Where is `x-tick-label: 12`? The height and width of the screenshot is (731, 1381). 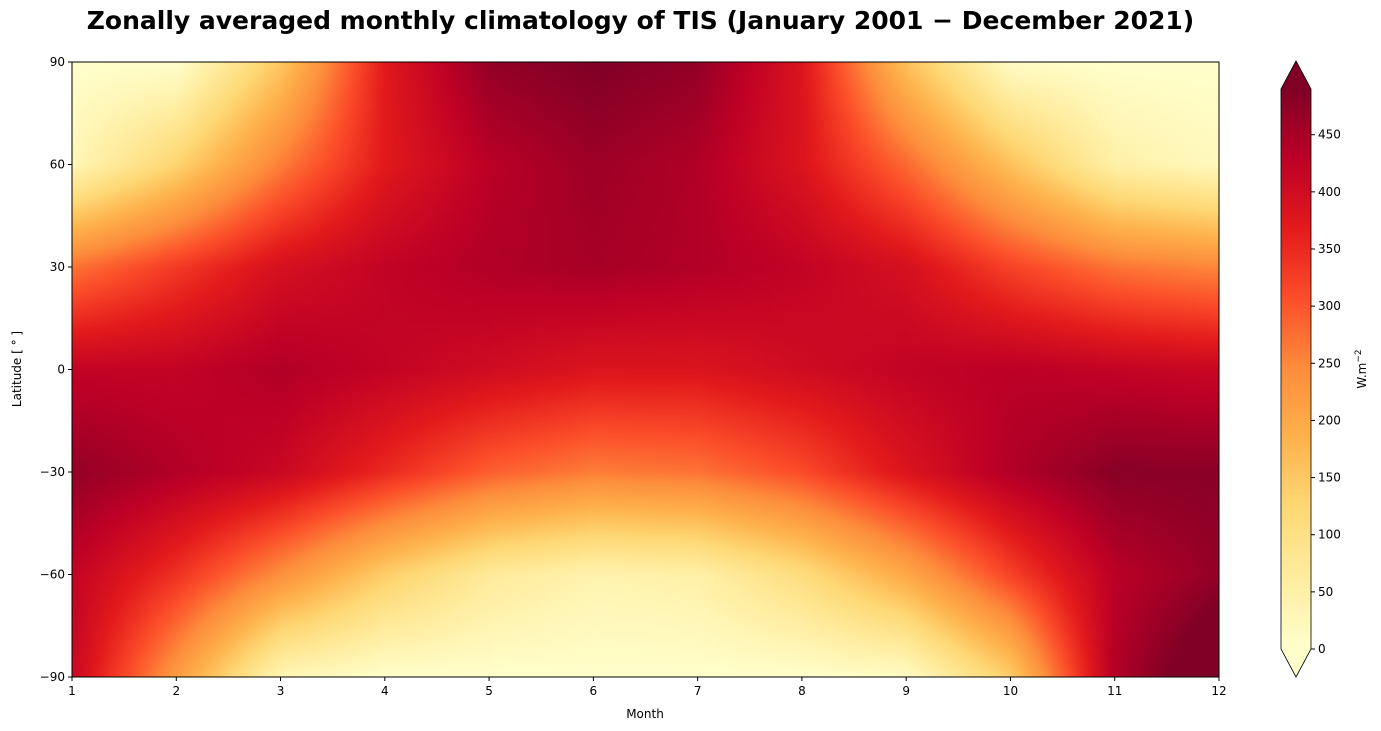 x-tick-label: 12 is located at coordinates (1218, 691).